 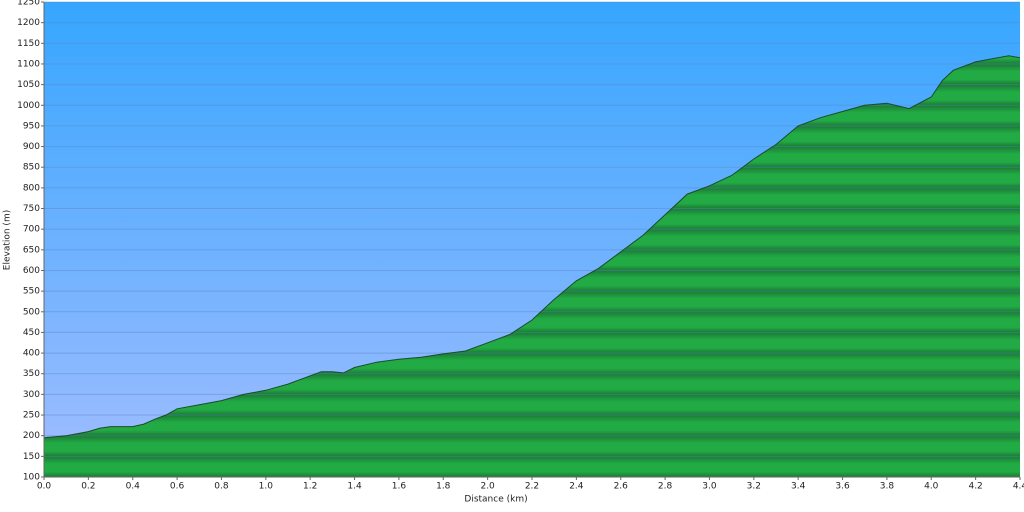 I want to click on x-tick-label: 4.0, so click(x=931, y=487).